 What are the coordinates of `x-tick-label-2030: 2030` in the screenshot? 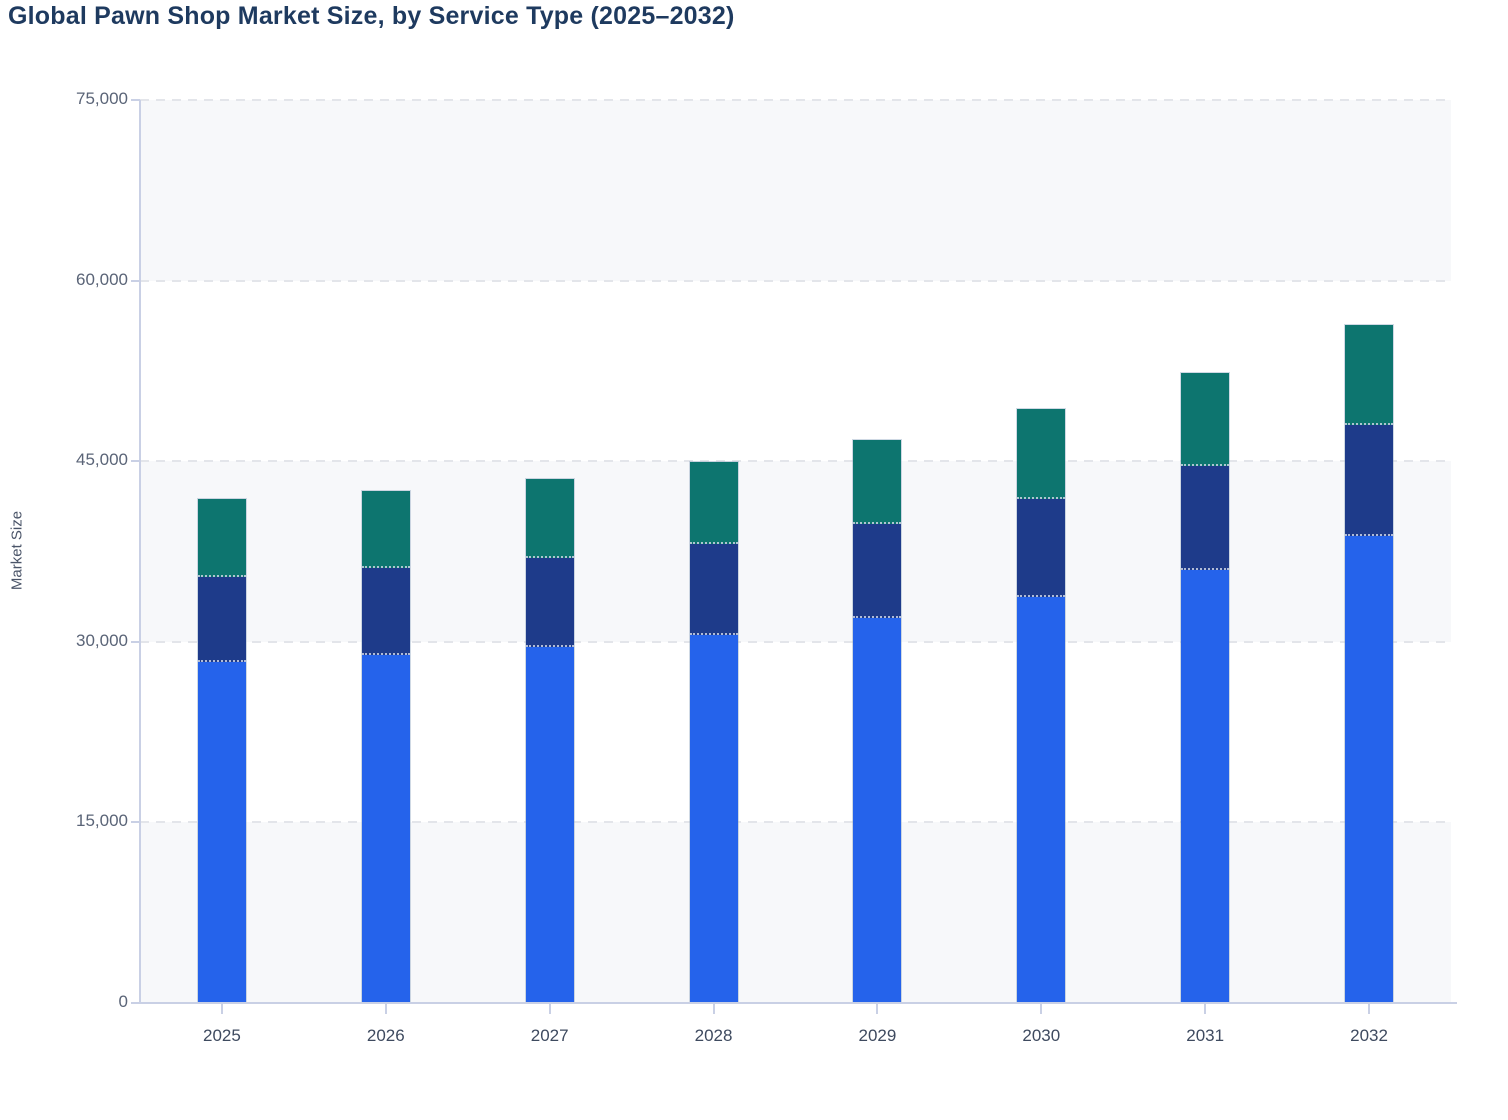 It's located at (1041, 1035).